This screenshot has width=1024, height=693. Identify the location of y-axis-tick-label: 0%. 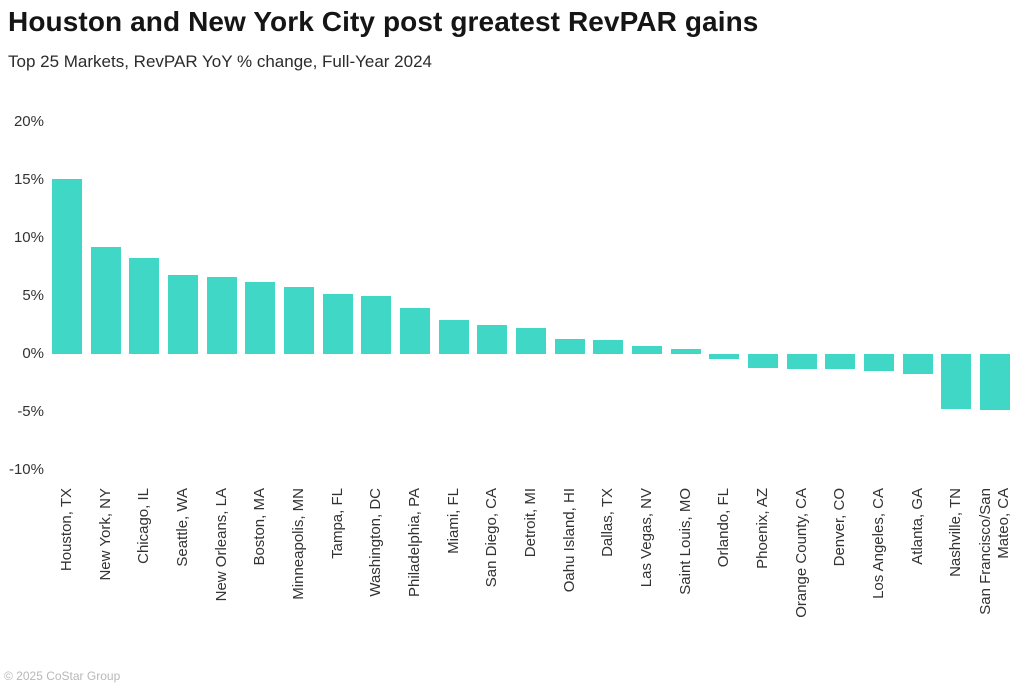
(33, 353).